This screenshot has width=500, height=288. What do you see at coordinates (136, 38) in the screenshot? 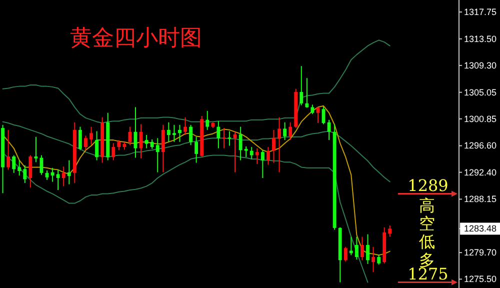
I see `text: 黄金四小时图` at bounding box center [136, 38].